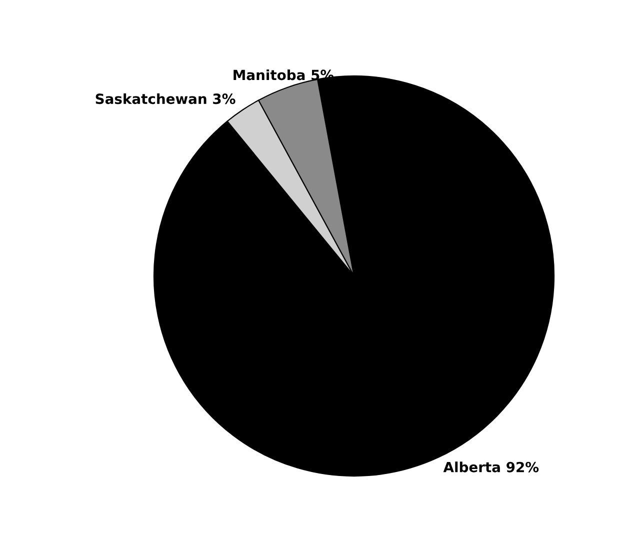  What do you see at coordinates (166, 98) in the screenshot?
I see `slice-label: Saskatchewan 3%` at bounding box center [166, 98].